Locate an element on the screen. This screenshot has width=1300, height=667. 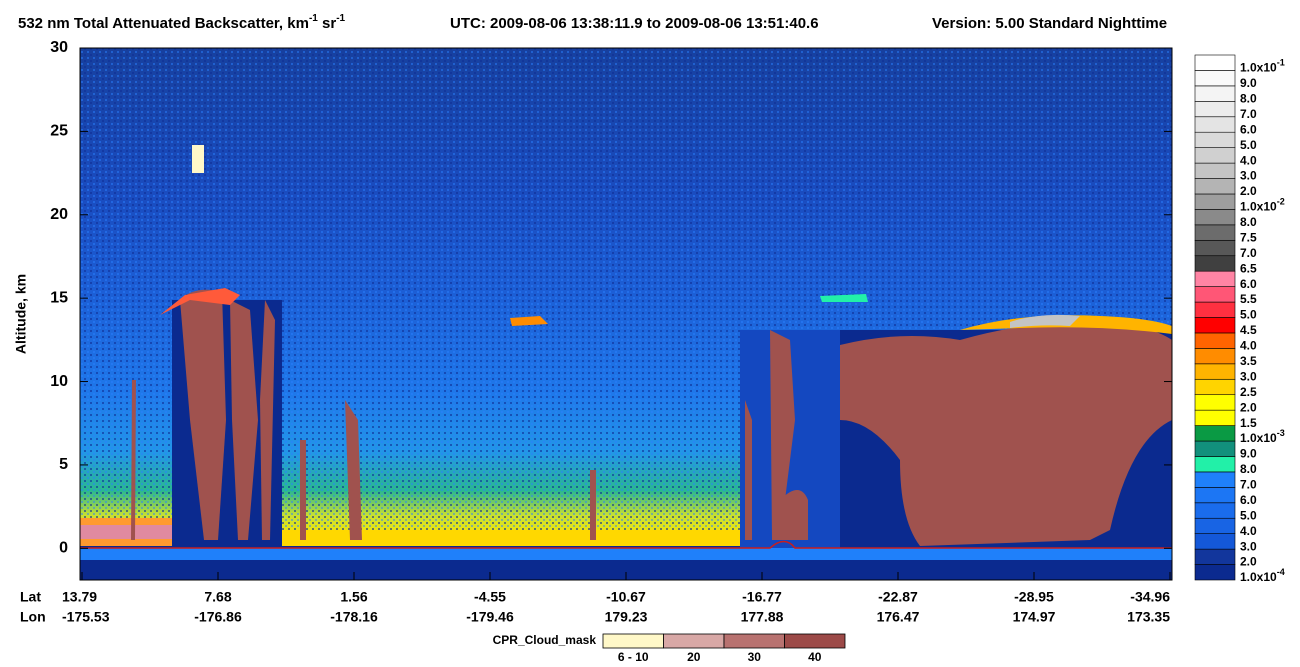
cloud-mask-label: 20 is located at coordinates (694, 657).